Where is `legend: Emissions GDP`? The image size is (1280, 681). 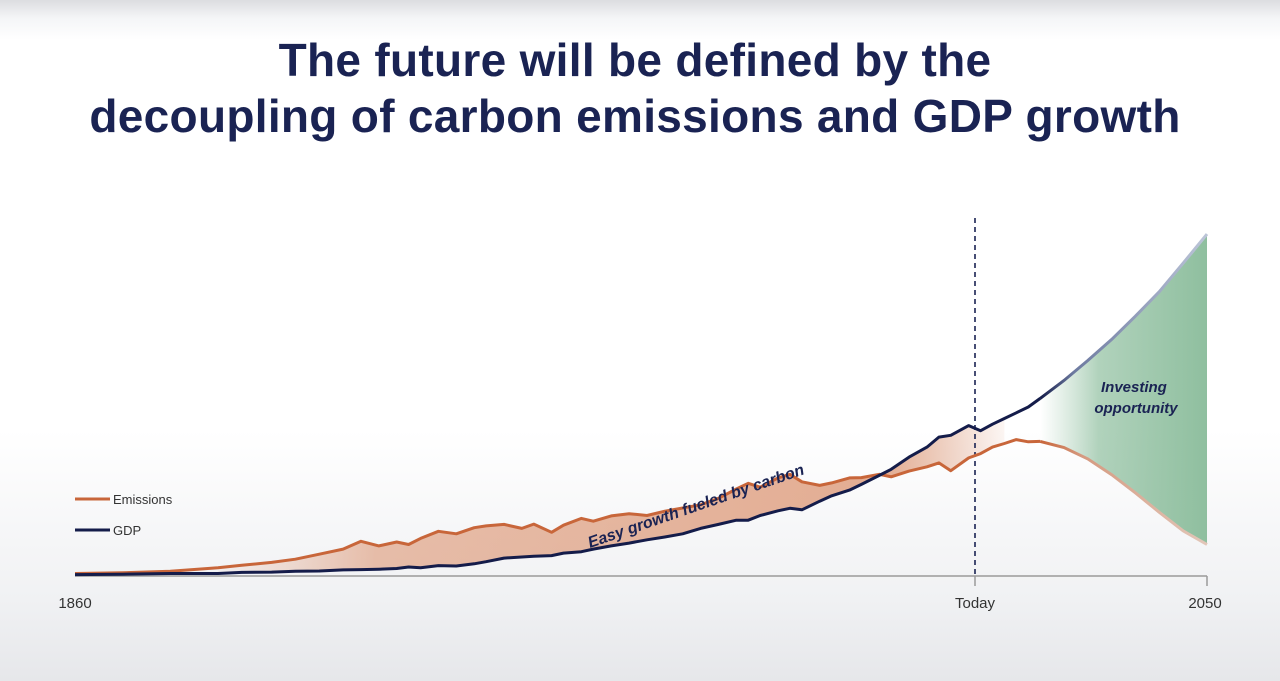
legend: Emissions GDP is located at coordinates (124, 515).